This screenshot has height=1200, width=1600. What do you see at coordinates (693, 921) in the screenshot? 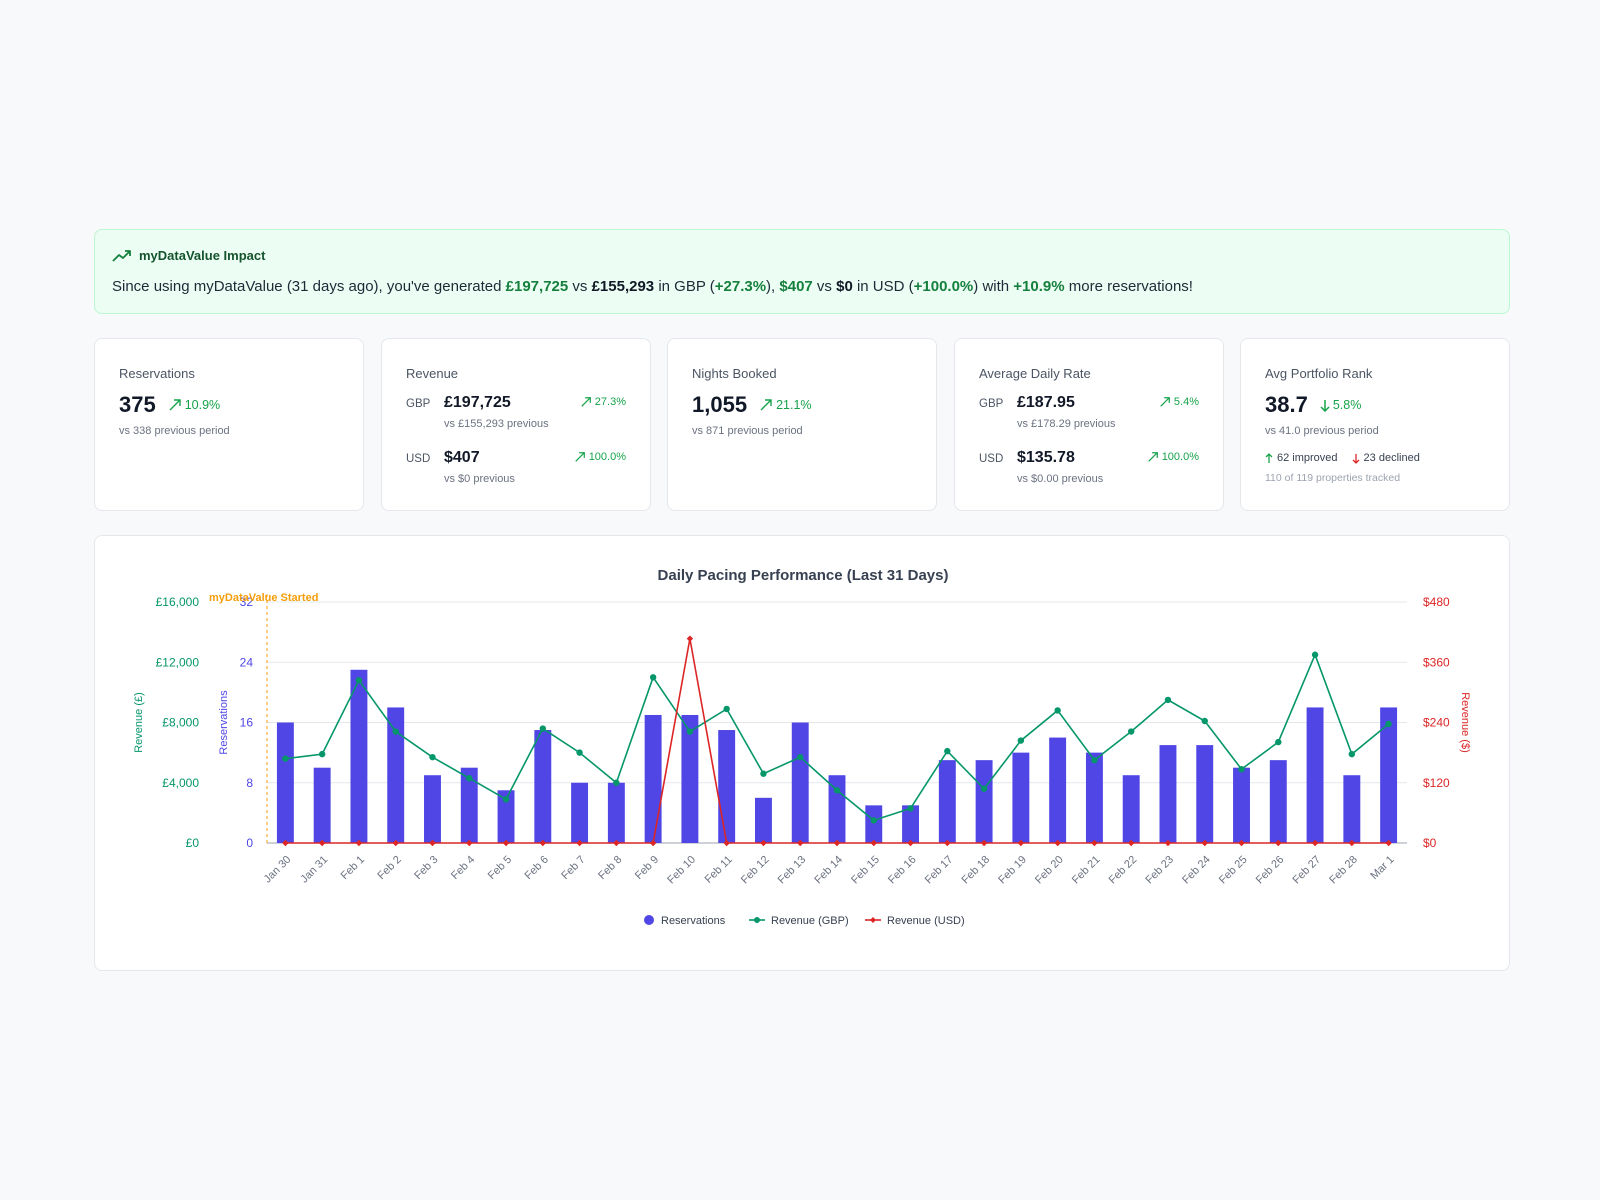
I see `legend-reservations-label: Reservations` at bounding box center [693, 921].